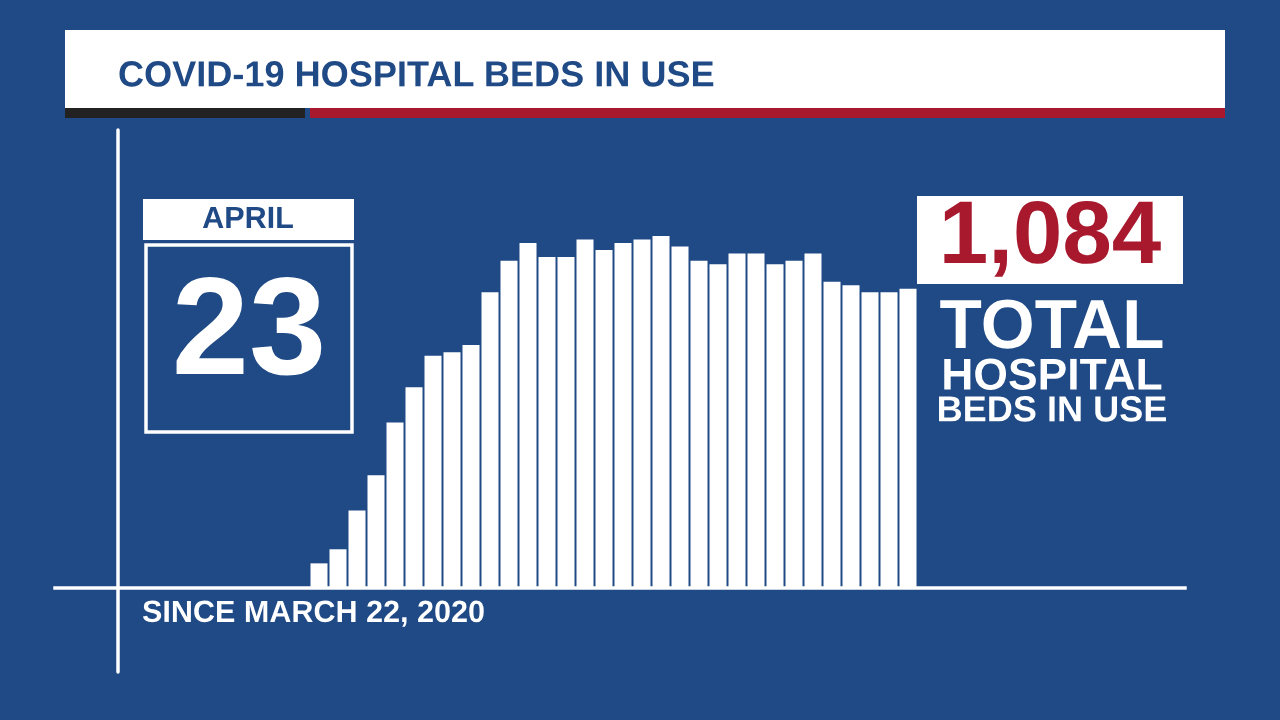  I want to click on text: SINCE MARCH 22, 2020, so click(313, 613).